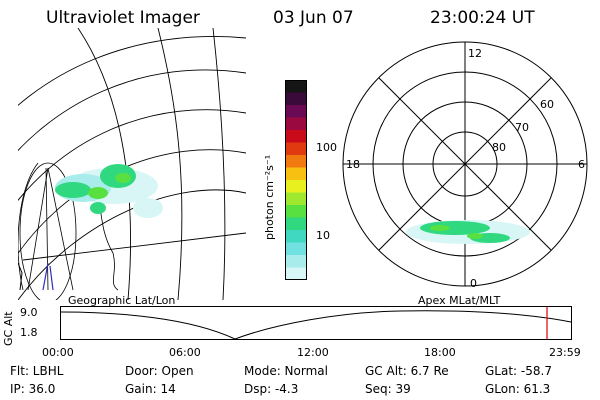 Image resolution: width=600 pixels, height=400 pixels. Describe the element at coordinates (33, 389) in the screenshot. I see `ip-label: IP: 36.0` at that location.